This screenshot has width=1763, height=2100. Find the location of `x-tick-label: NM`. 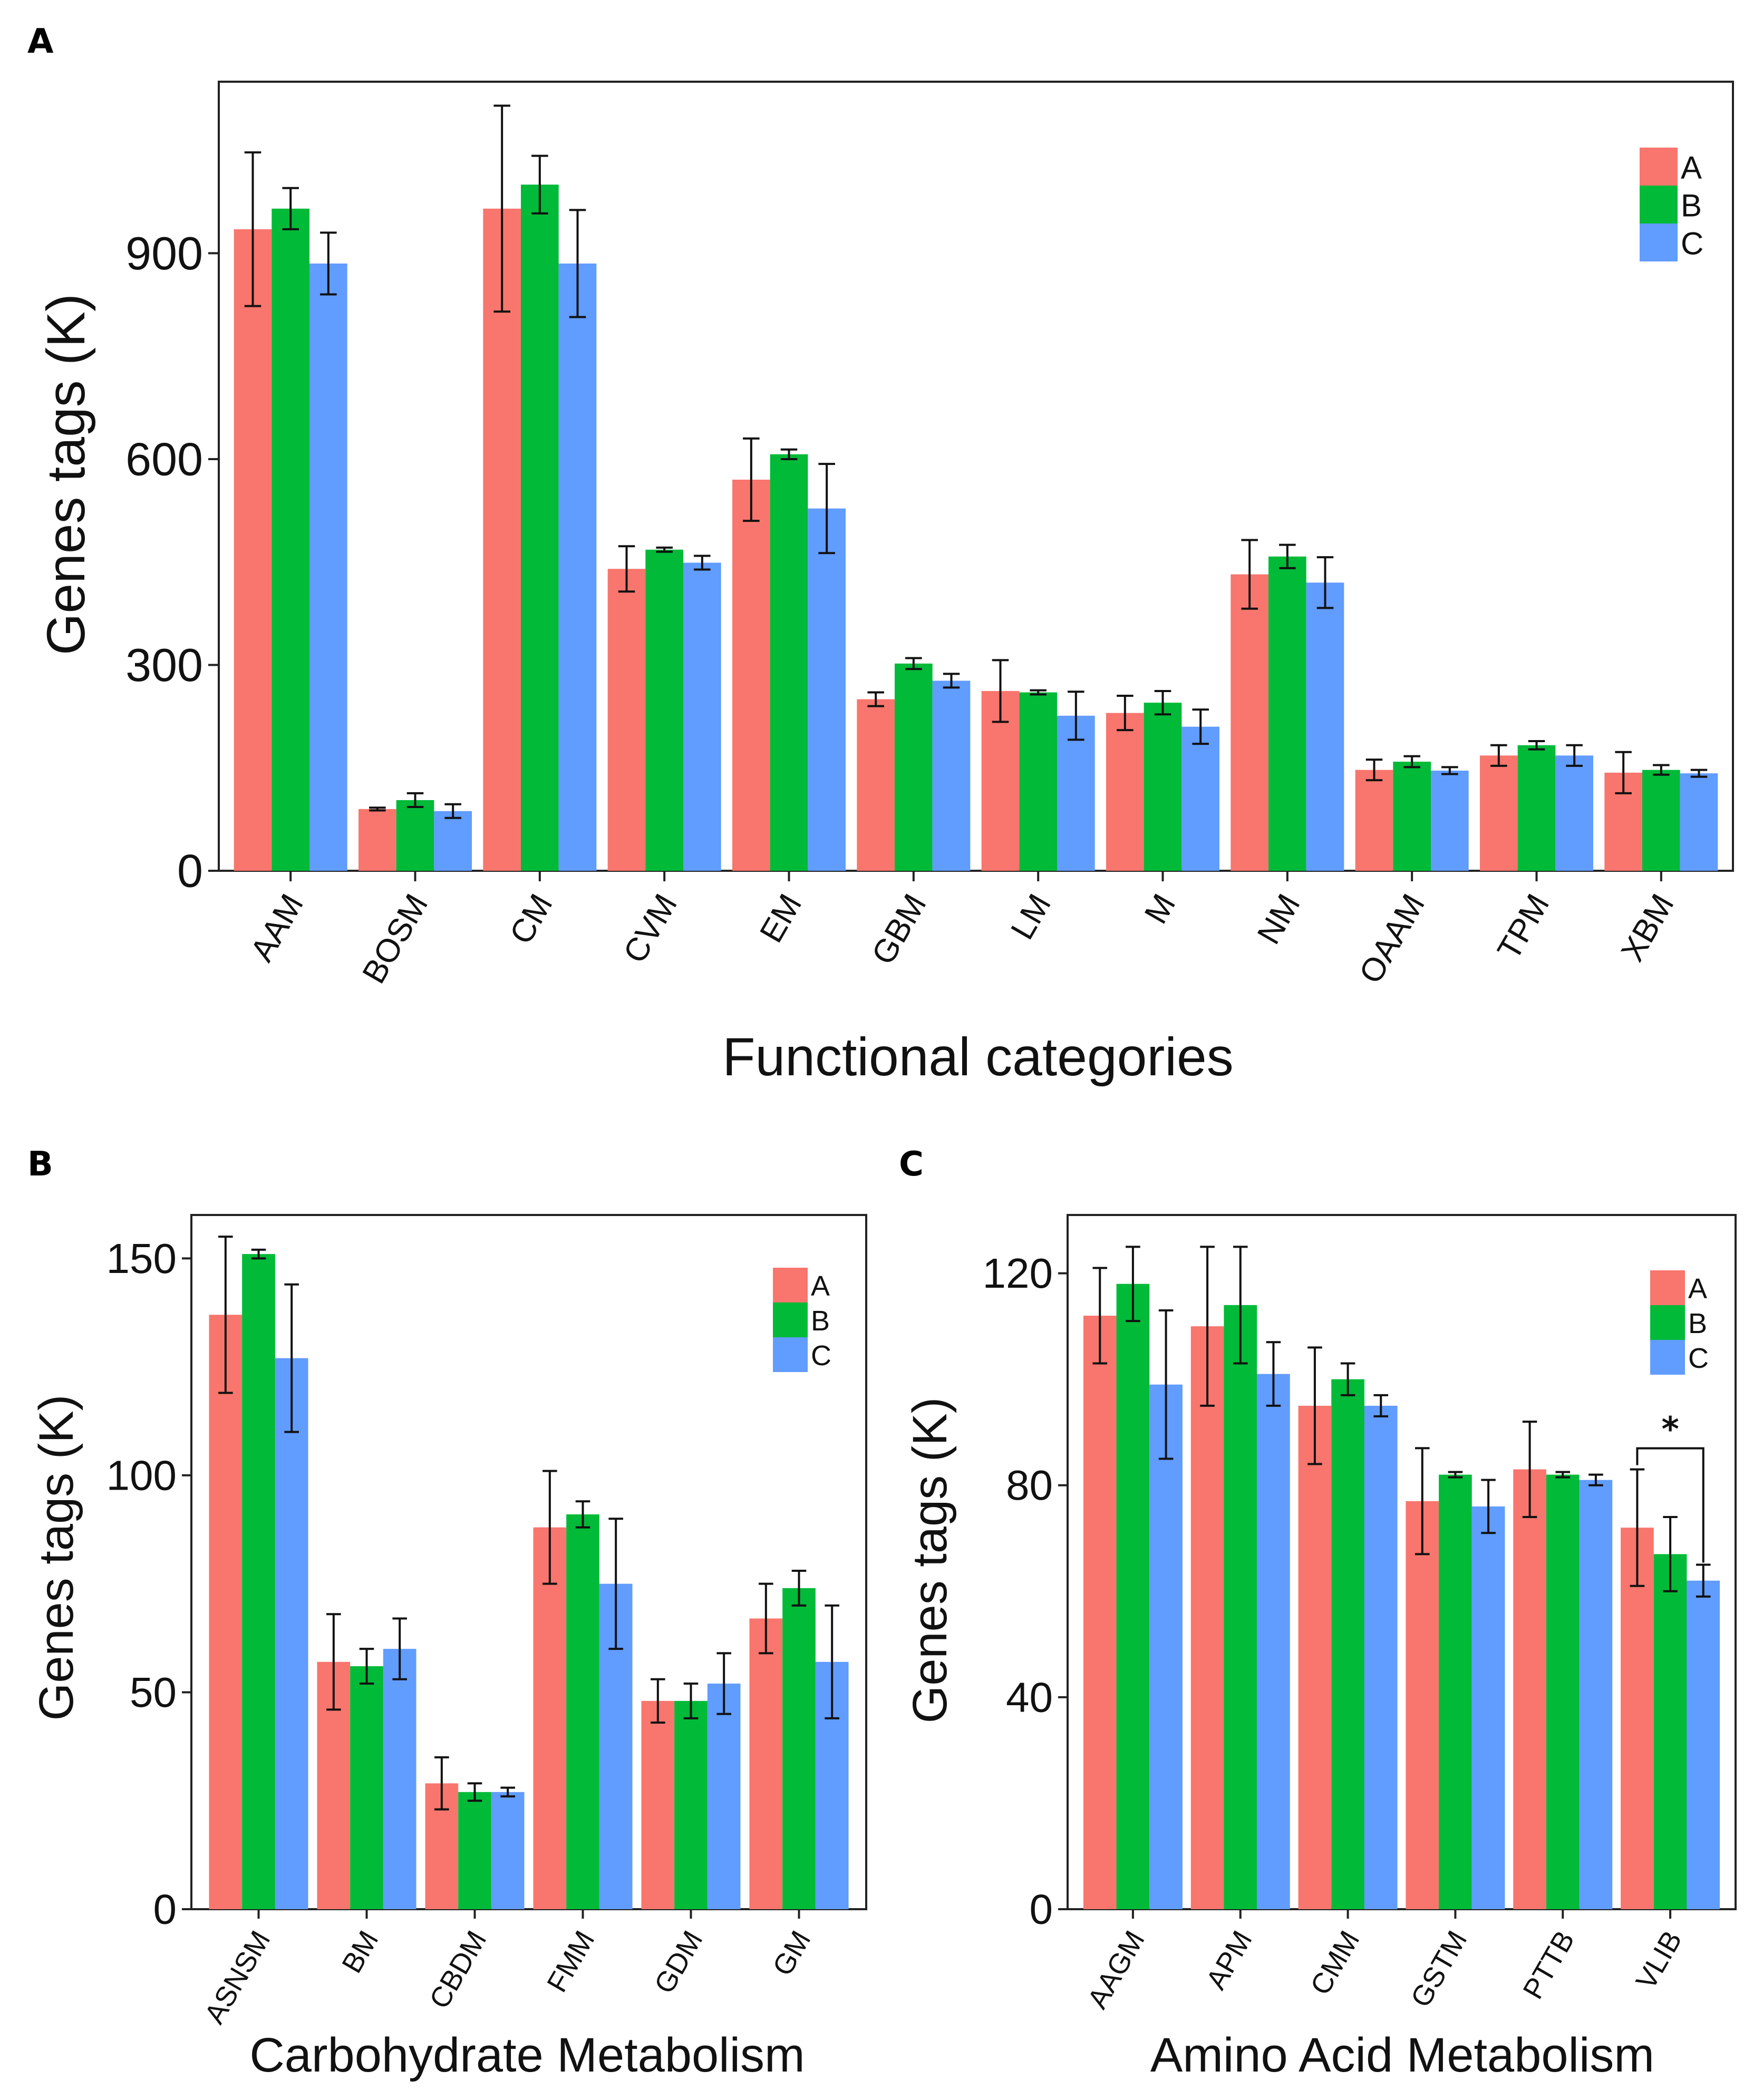

x-tick-label: NM is located at coordinates (1279, 919).